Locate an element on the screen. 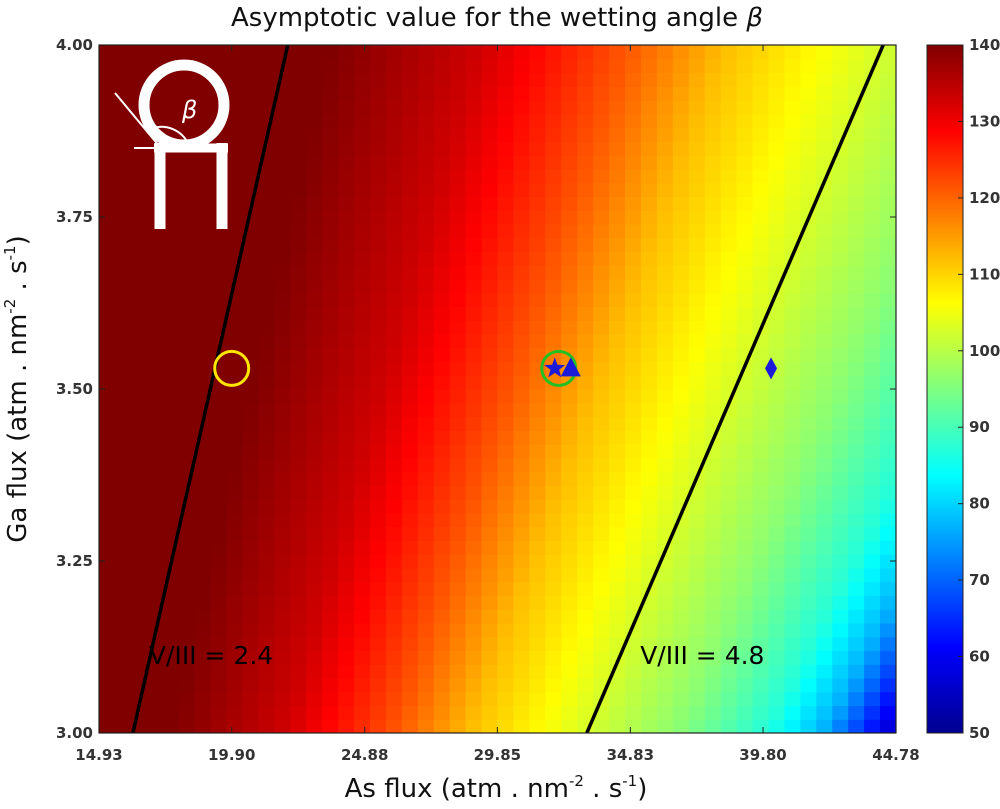  colorbar-tick-label: 110 is located at coordinates (984, 274).